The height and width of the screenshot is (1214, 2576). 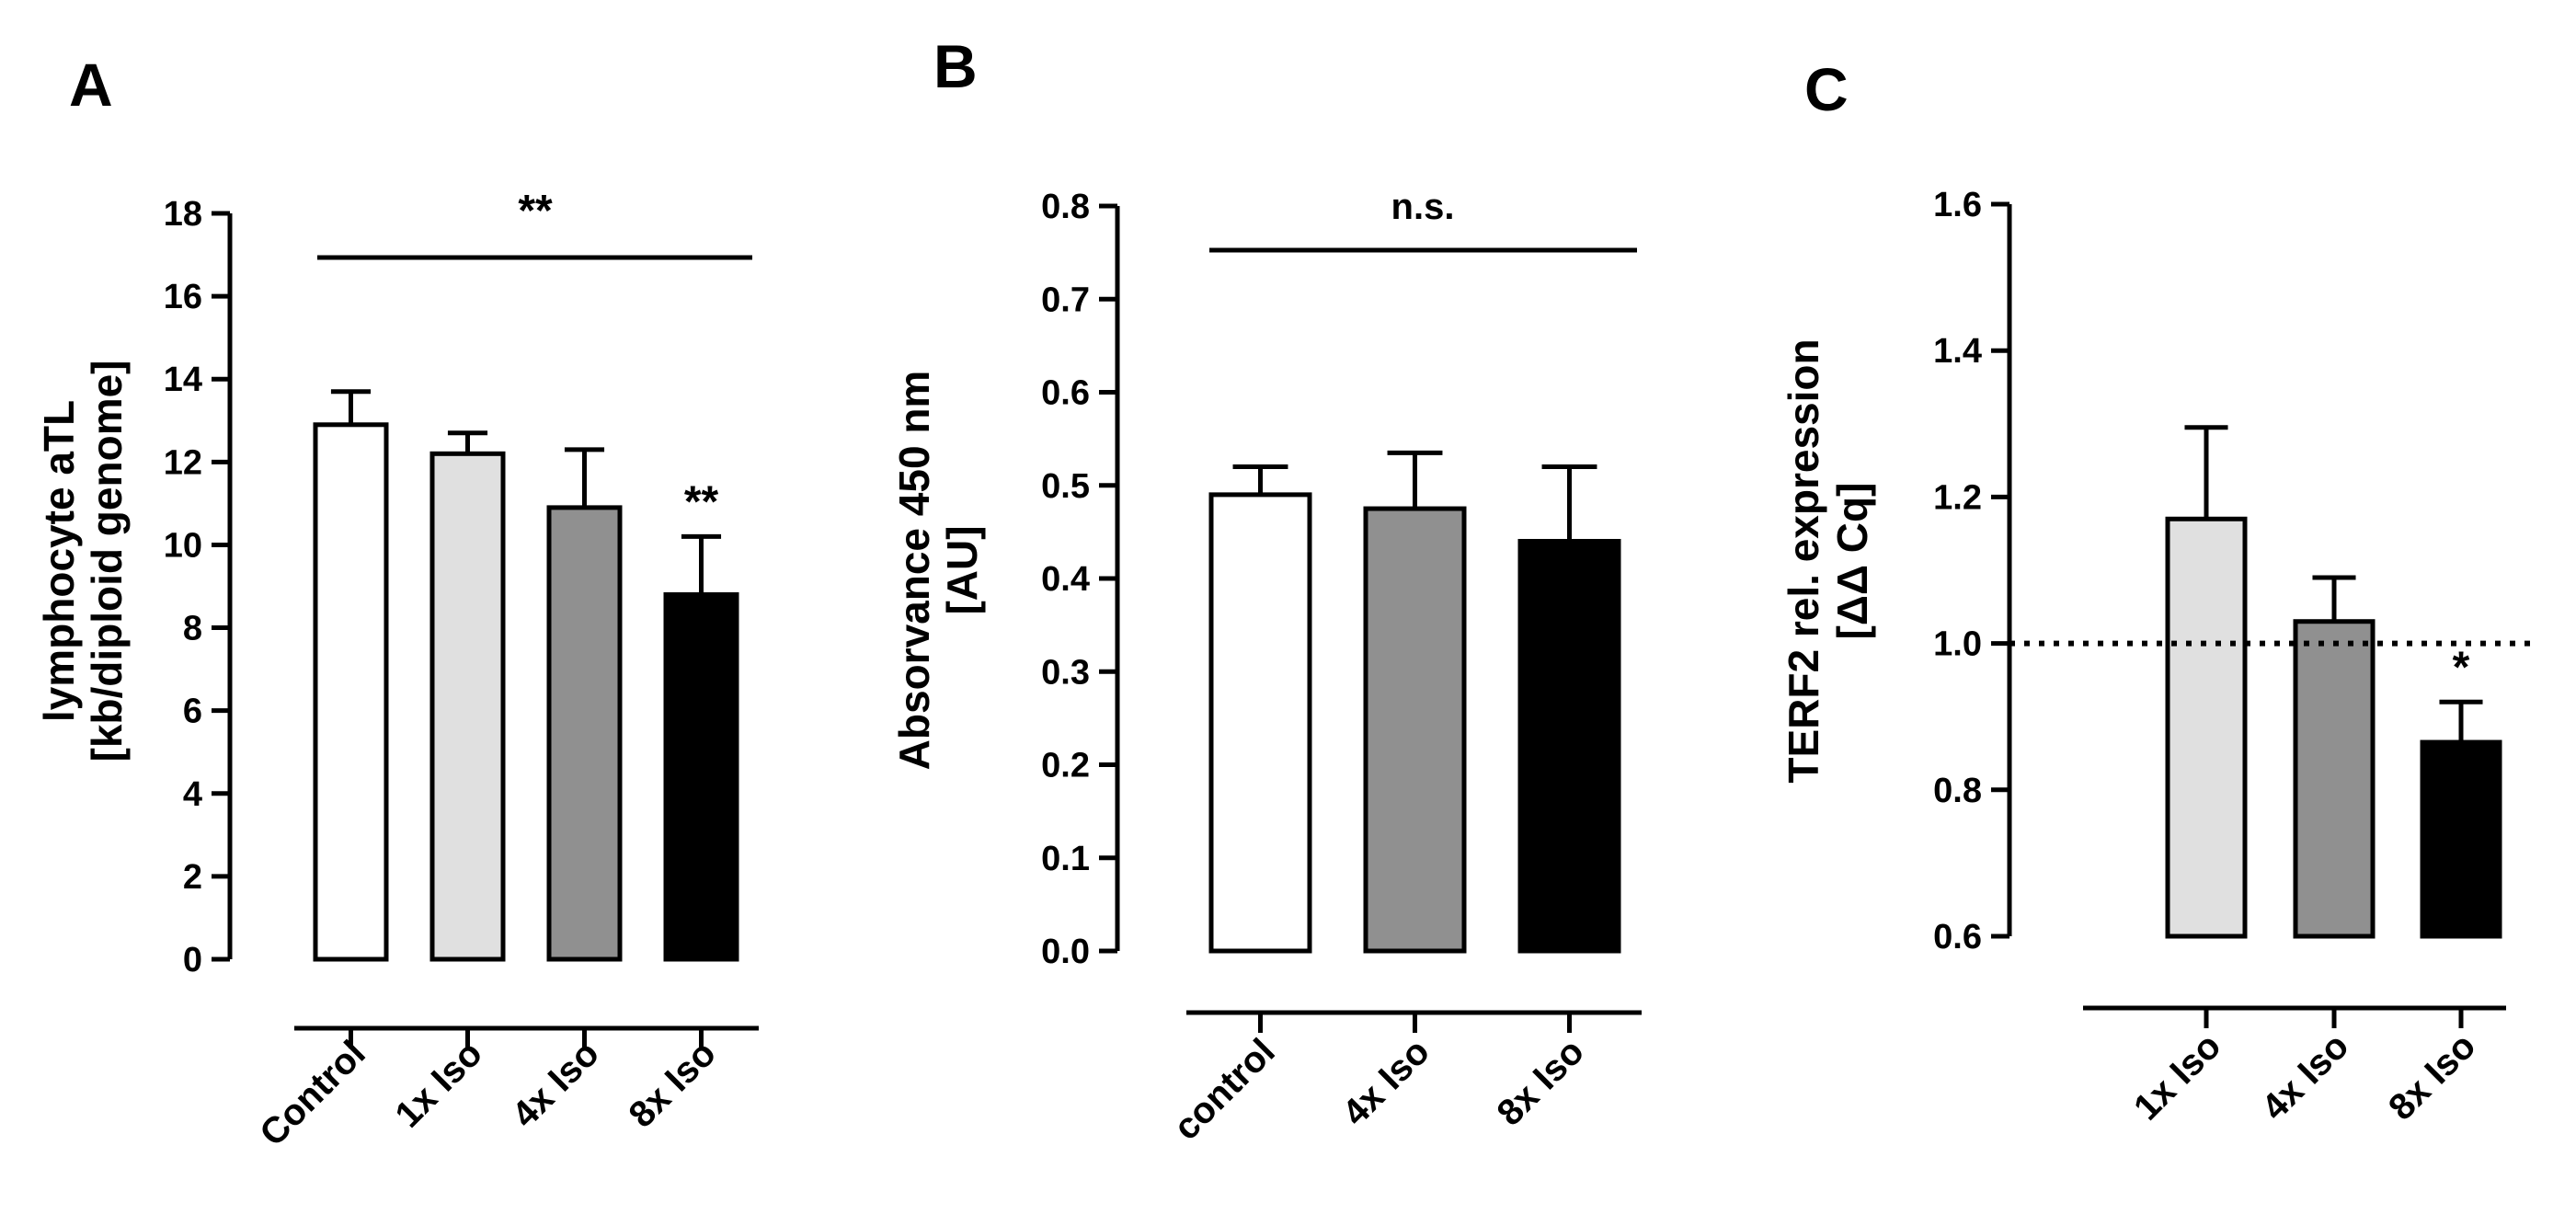 I want to click on significance-label-b: n.s., so click(x=1423, y=207).